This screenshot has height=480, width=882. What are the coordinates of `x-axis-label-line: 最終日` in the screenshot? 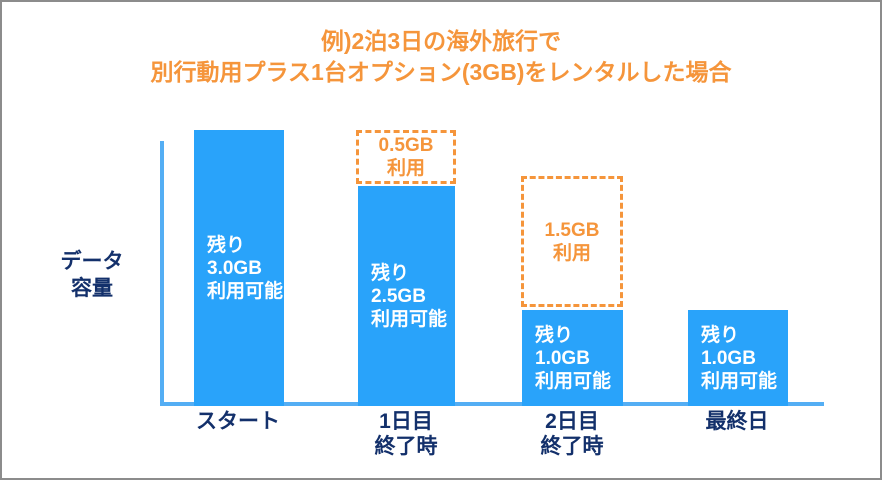 It's located at (737, 421).